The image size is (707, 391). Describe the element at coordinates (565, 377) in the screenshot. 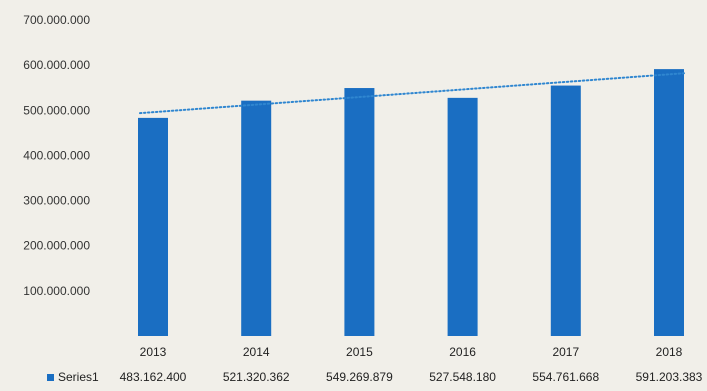

I see `data-label: 554.761.668` at that location.